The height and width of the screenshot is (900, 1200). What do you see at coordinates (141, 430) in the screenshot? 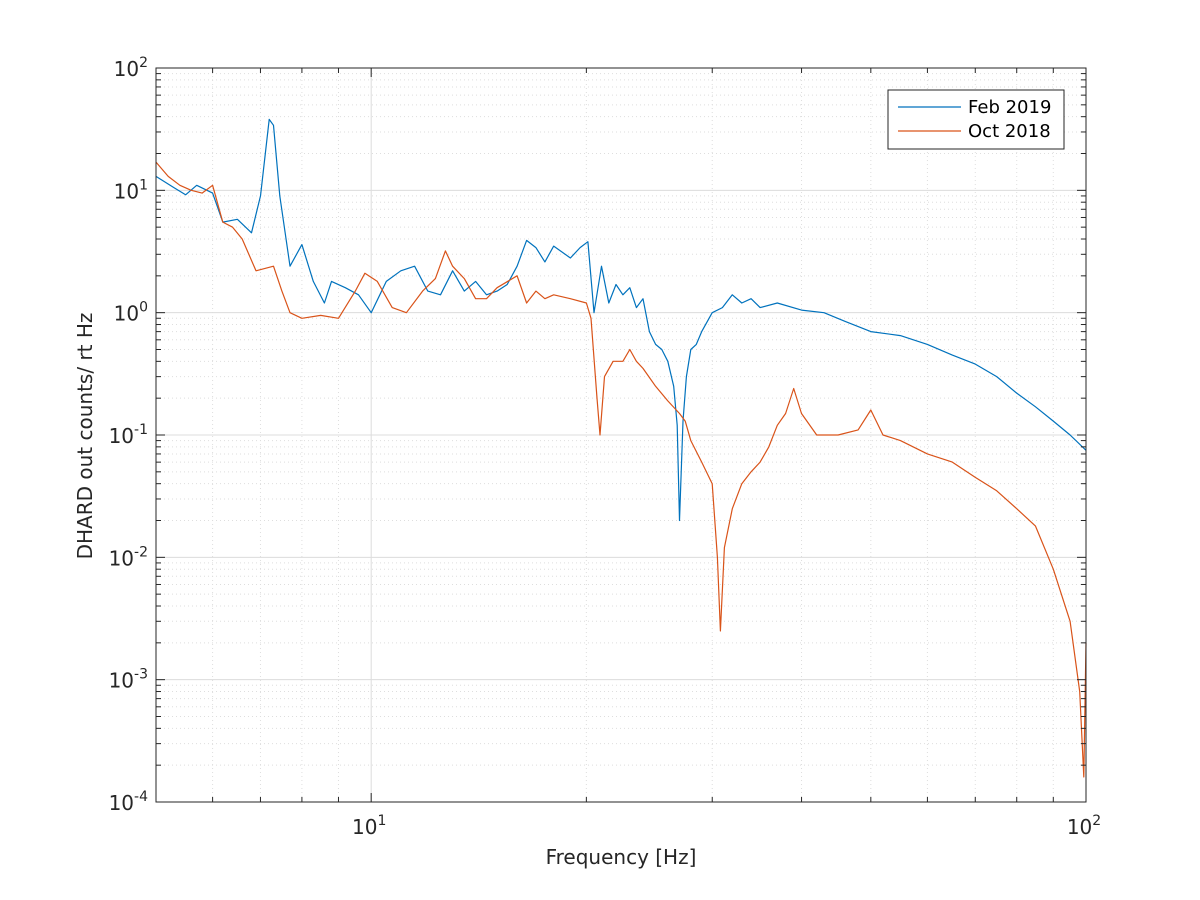
I see `y-tick-exponent: -1` at bounding box center [141, 430].